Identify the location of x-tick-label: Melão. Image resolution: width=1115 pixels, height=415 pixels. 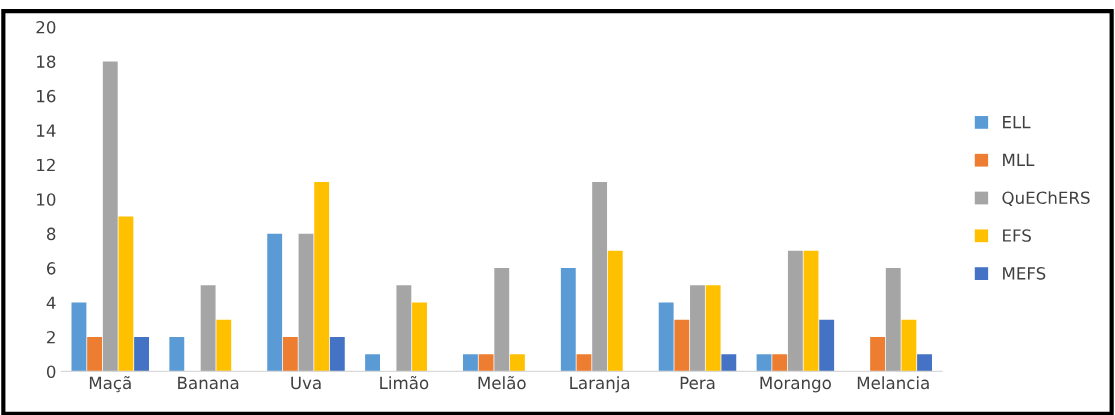
(502, 383).